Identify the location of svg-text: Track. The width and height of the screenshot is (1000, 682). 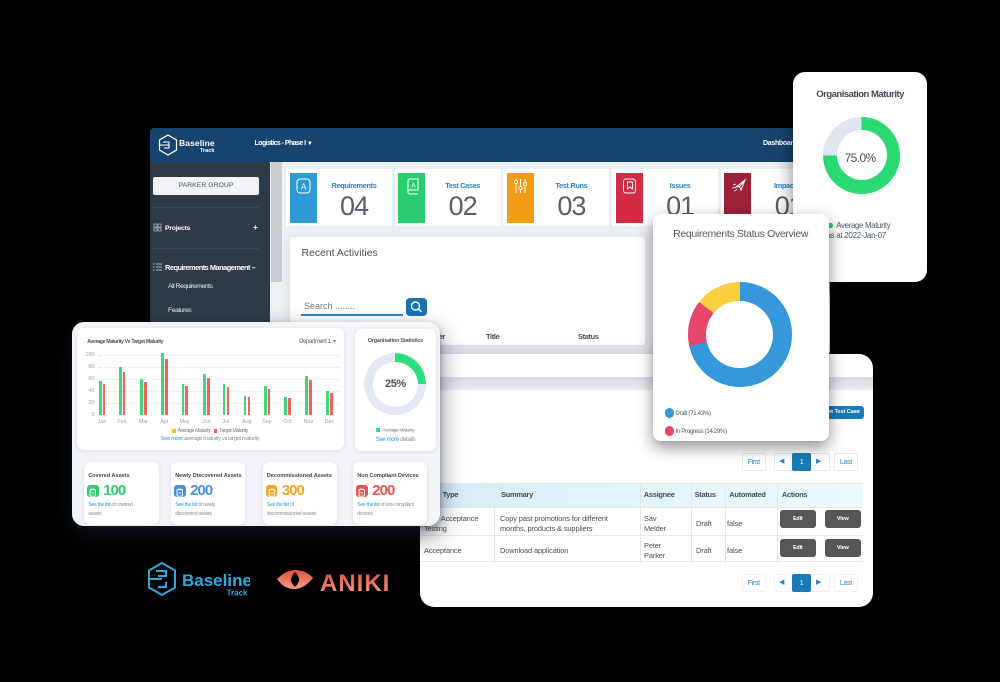
(237, 593).